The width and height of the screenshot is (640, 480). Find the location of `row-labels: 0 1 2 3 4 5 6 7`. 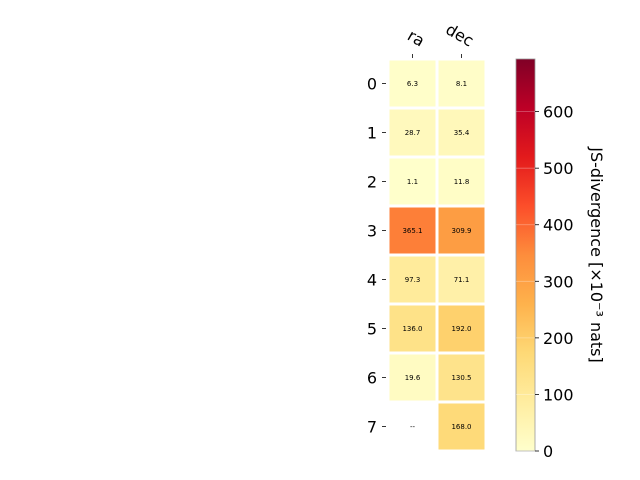

row-labels: 0 1 2 3 4 5 6 7 is located at coordinates (376, 256).